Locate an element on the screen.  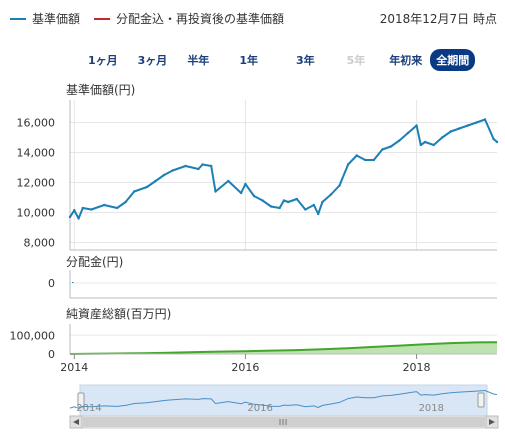
scrollbar is located at coordinates (284, 422).